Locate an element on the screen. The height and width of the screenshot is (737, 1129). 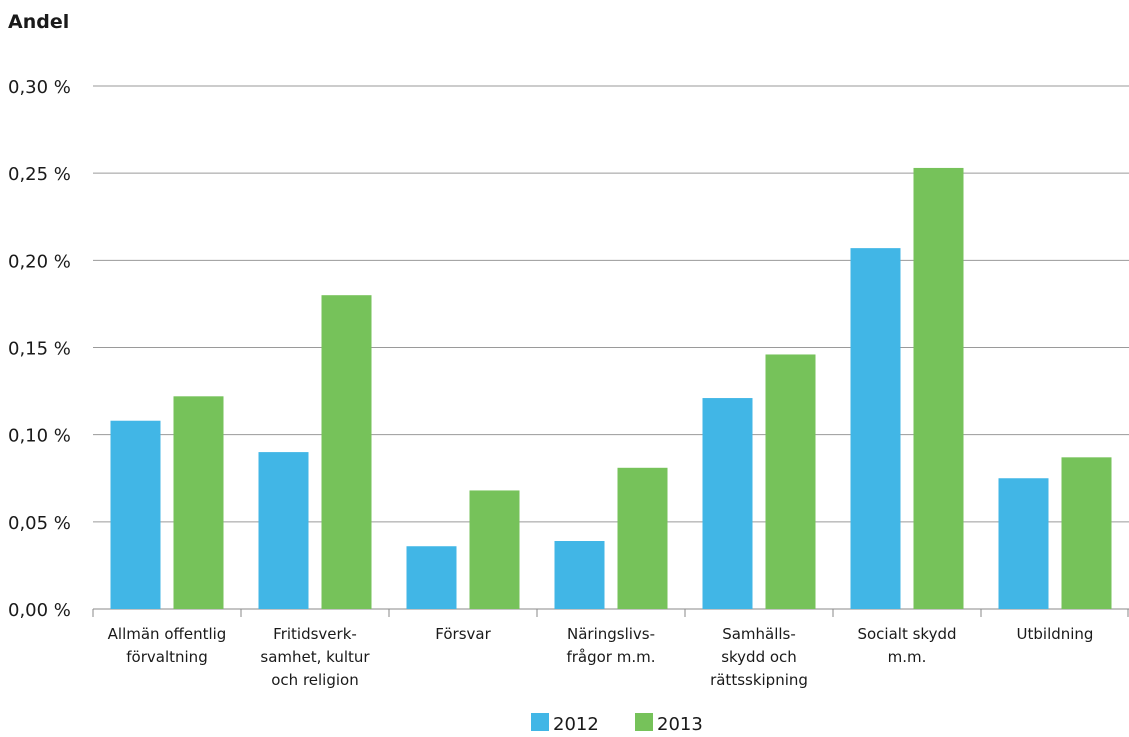
y-tick-label: 0,30 % is located at coordinates (39, 87).